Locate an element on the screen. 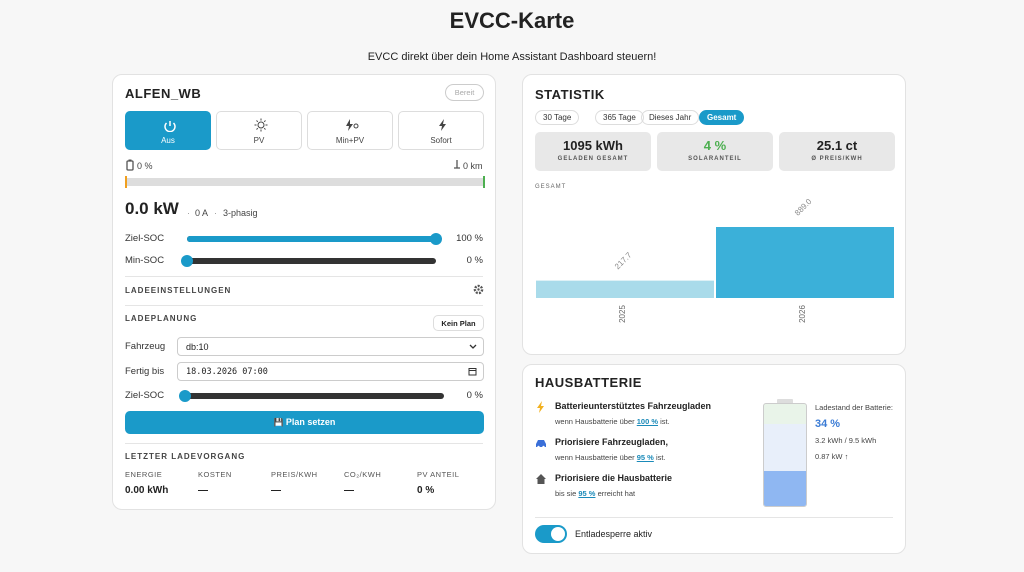 The width and height of the screenshot is (1024, 572). range-icon is located at coordinates (457, 164).